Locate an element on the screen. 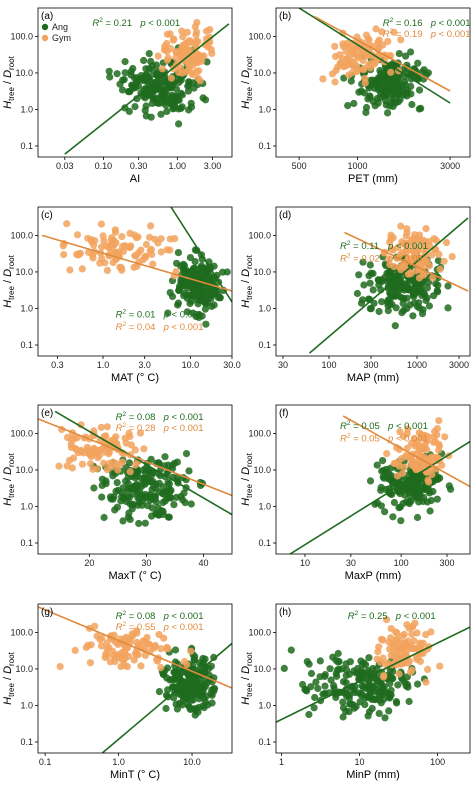  x-tick-label: 0.10 is located at coordinates (104, 166).